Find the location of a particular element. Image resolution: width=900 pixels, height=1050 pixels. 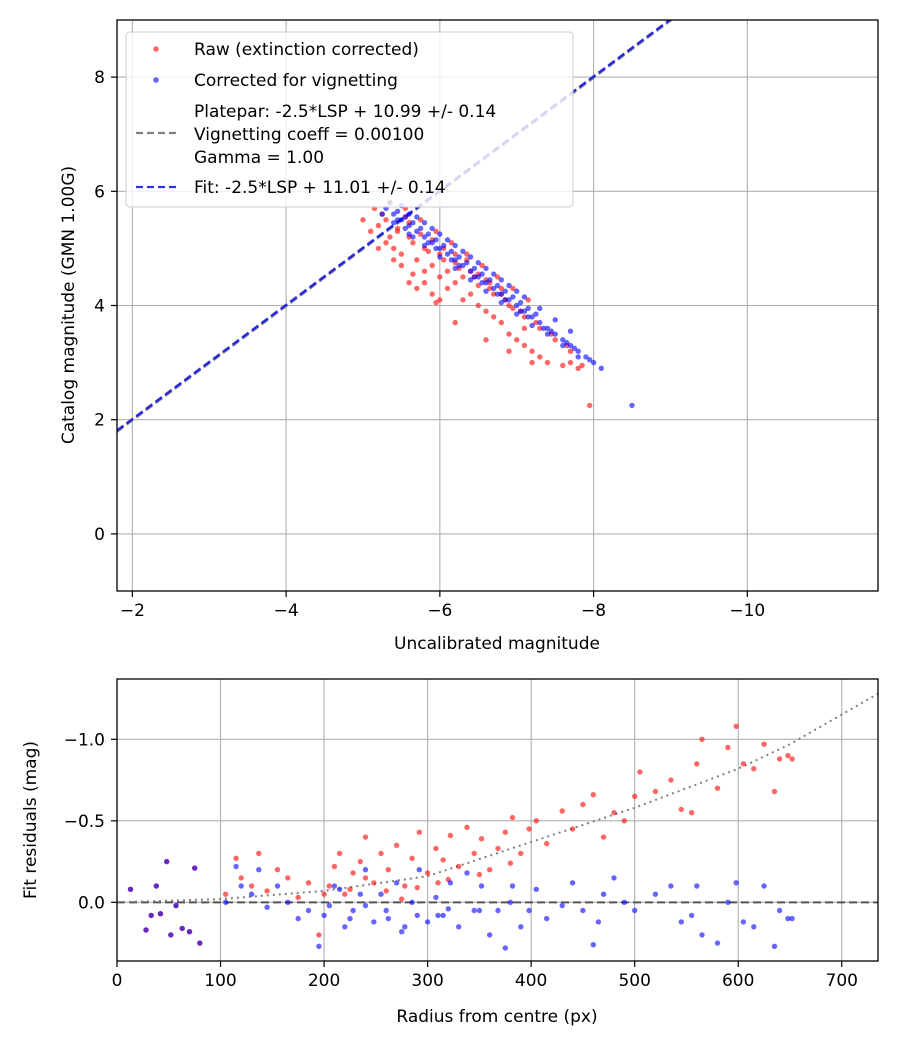

bottom-x-tick-label: 300 is located at coordinates (427, 981).